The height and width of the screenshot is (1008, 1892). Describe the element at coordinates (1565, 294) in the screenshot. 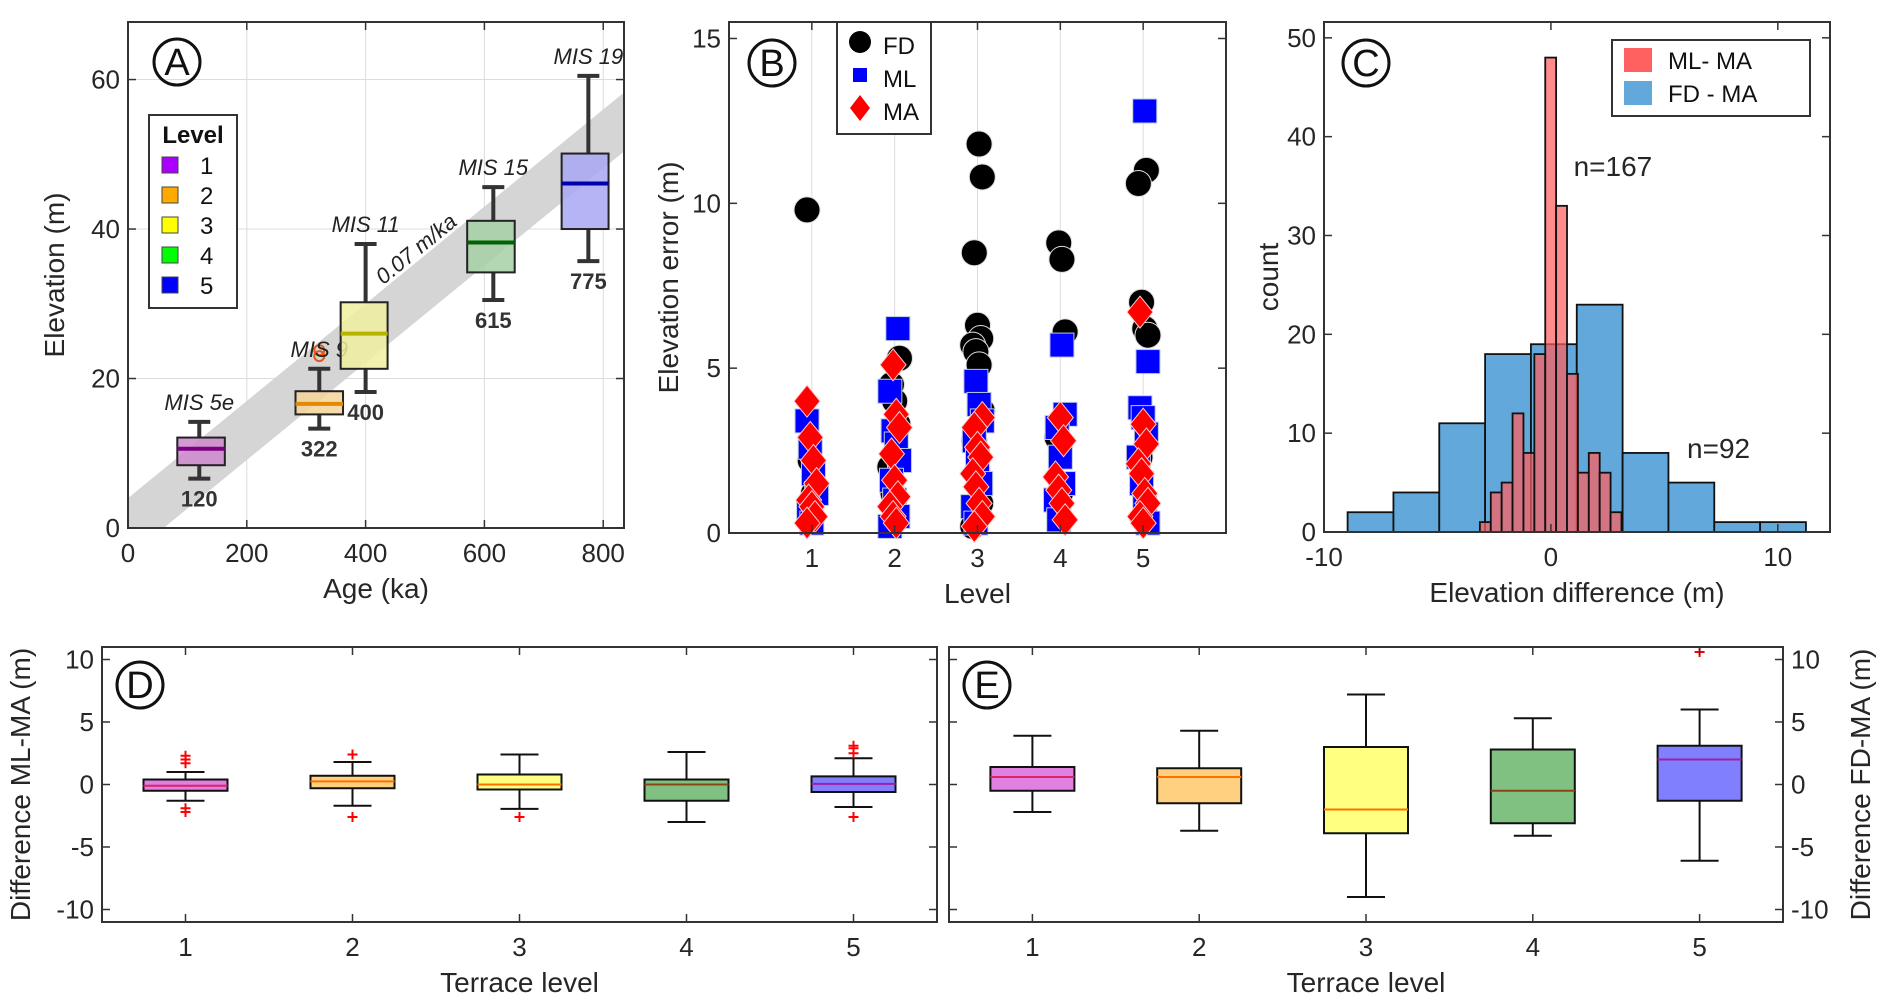

I see `series-ml-ma: n=167` at that location.